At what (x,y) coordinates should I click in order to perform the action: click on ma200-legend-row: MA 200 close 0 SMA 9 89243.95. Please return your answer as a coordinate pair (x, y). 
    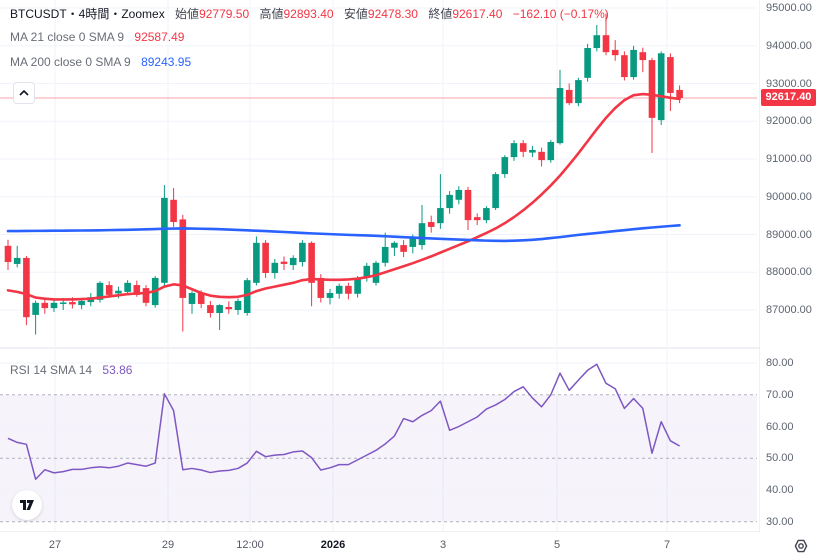
    Looking at the image, I should click on (100, 62).